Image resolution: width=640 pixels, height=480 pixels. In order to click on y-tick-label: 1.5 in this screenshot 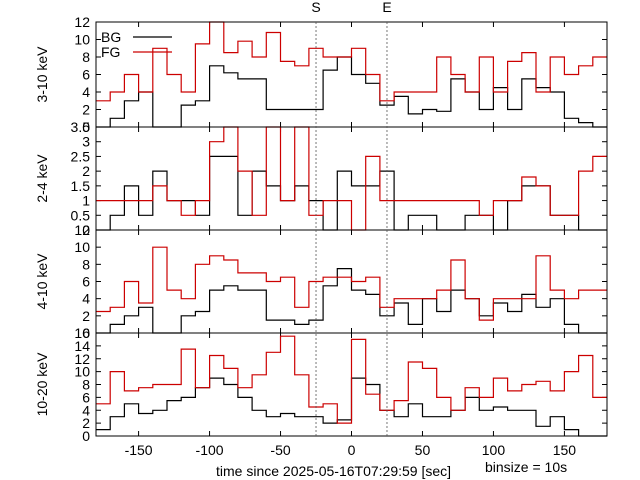, I will do `click(81, 186)`.